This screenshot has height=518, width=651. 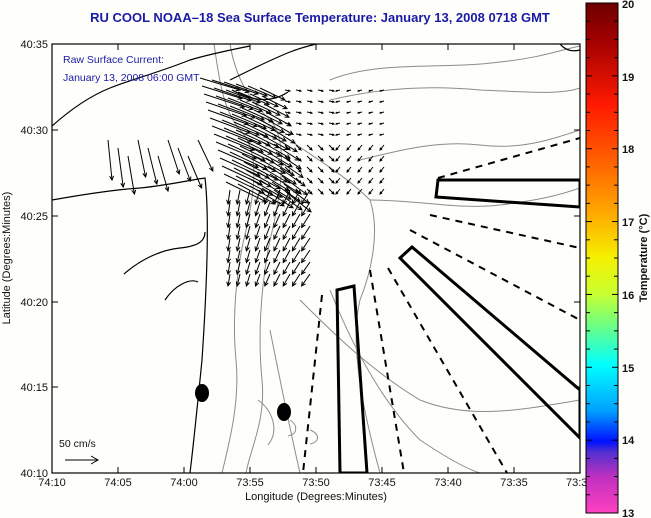 What do you see at coordinates (628, 296) in the screenshot?
I see `colorbar-tick-label: 16` at bounding box center [628, 296].